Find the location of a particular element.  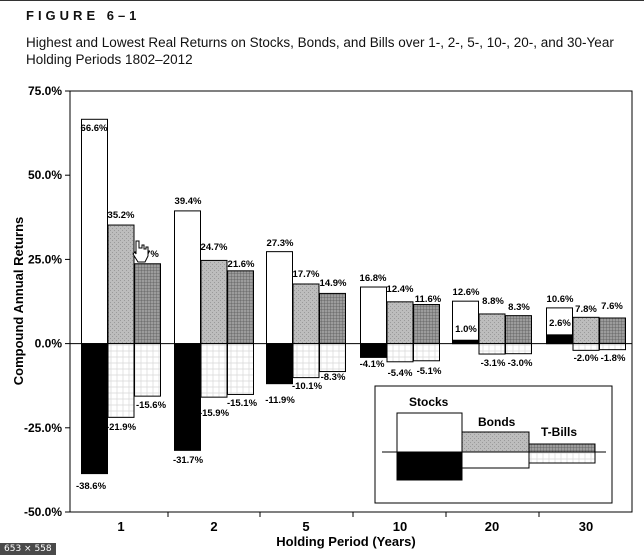

tbills-high-label: 7.6% is located at coordinates (612, 306).